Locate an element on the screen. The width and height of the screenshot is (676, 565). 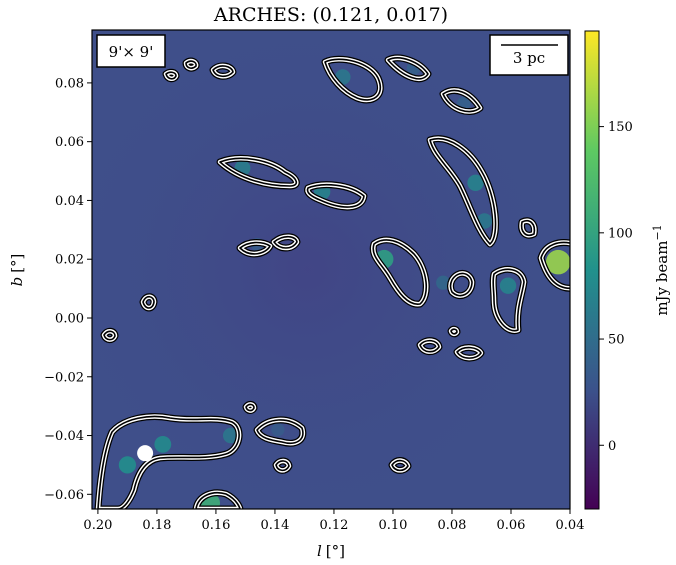
y-tick-label: −0.04 is located at coordinates (64, 436).